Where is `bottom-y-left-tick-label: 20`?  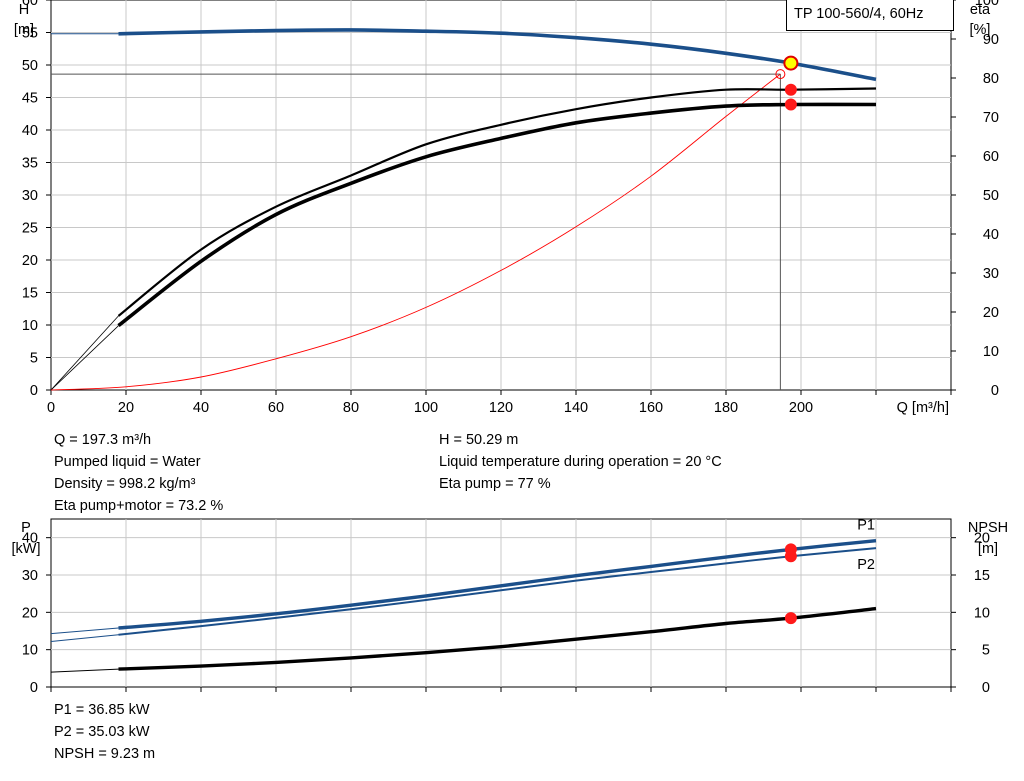
bottom-y-left-tick-label: 20 is located at coordinates (30, 613).